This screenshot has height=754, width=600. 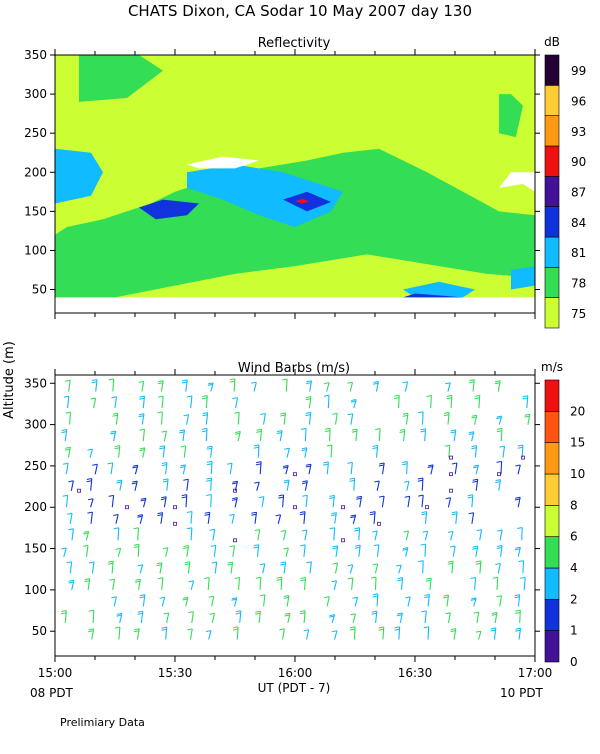 What do you see at coordinates (578, 193) in the screenshot?
I see `colorbar-label: 87` at bounding box center [578, 193].